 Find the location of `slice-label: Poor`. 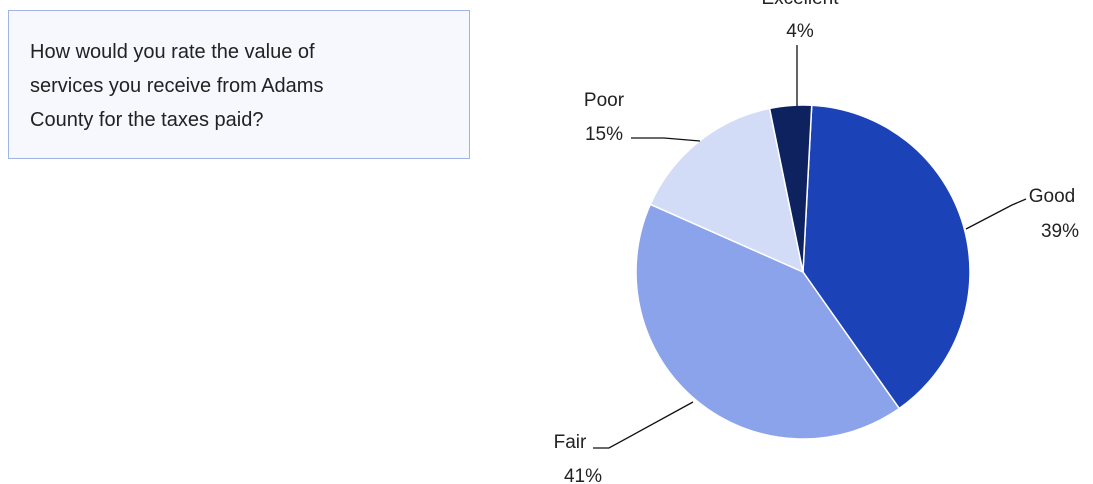

slice-label: Poor is located at coordinates (604, 100).